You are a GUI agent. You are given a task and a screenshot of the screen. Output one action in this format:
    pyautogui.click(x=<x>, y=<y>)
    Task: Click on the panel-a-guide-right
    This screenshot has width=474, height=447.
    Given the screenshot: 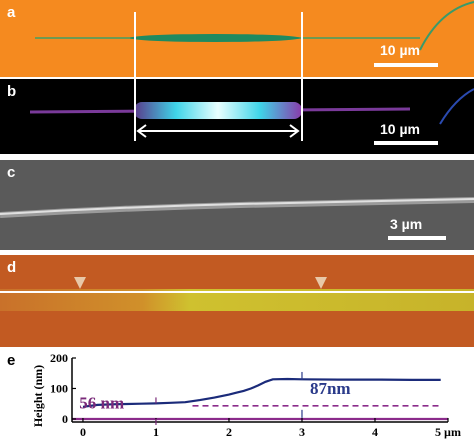 What is the action you would take?
    pyautogui.click(x=302, y=44)
    